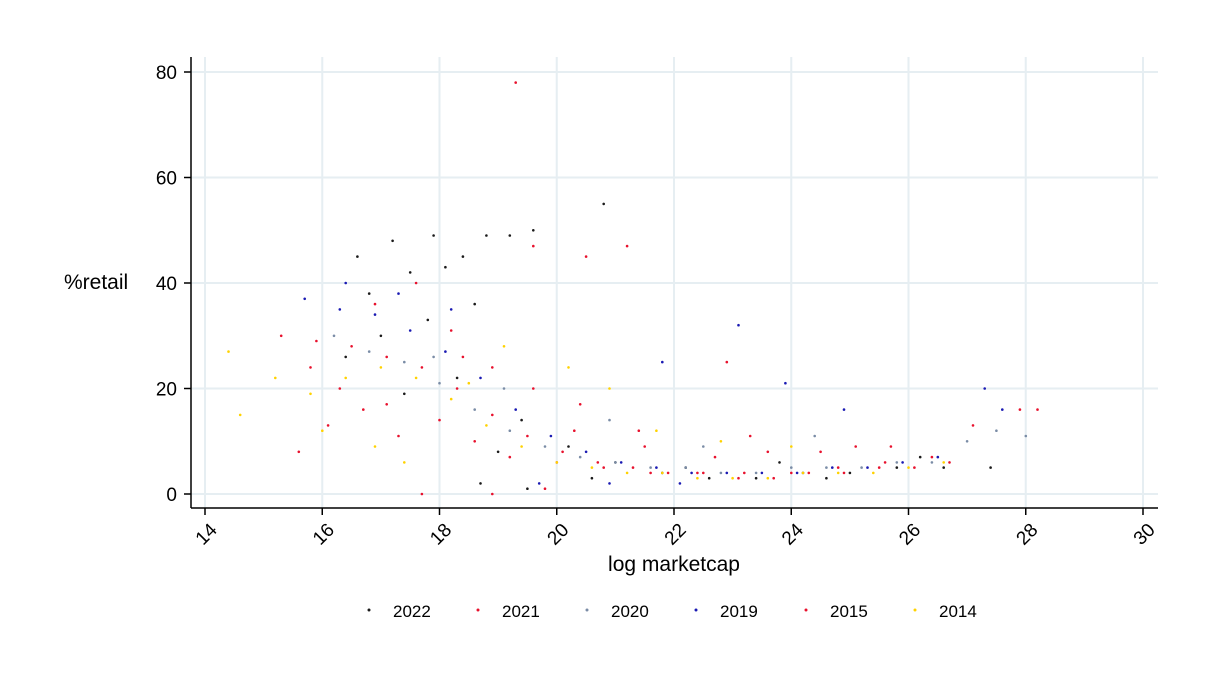 Image resolution: width=1215 pixels, height=694 pixels. I want to click on legend-marker-2020, so click(587, 610).